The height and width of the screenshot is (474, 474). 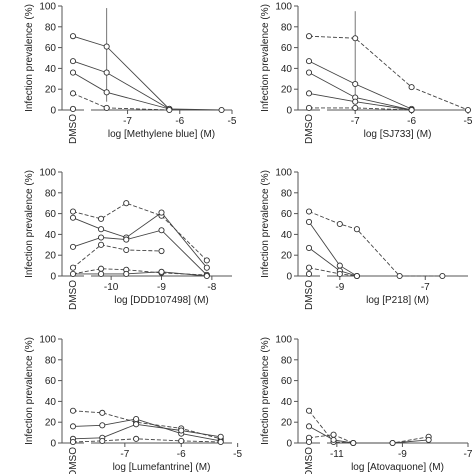 I want to click on x-axis-label: log [DDD107498] (M), so click(x=161, y=300).